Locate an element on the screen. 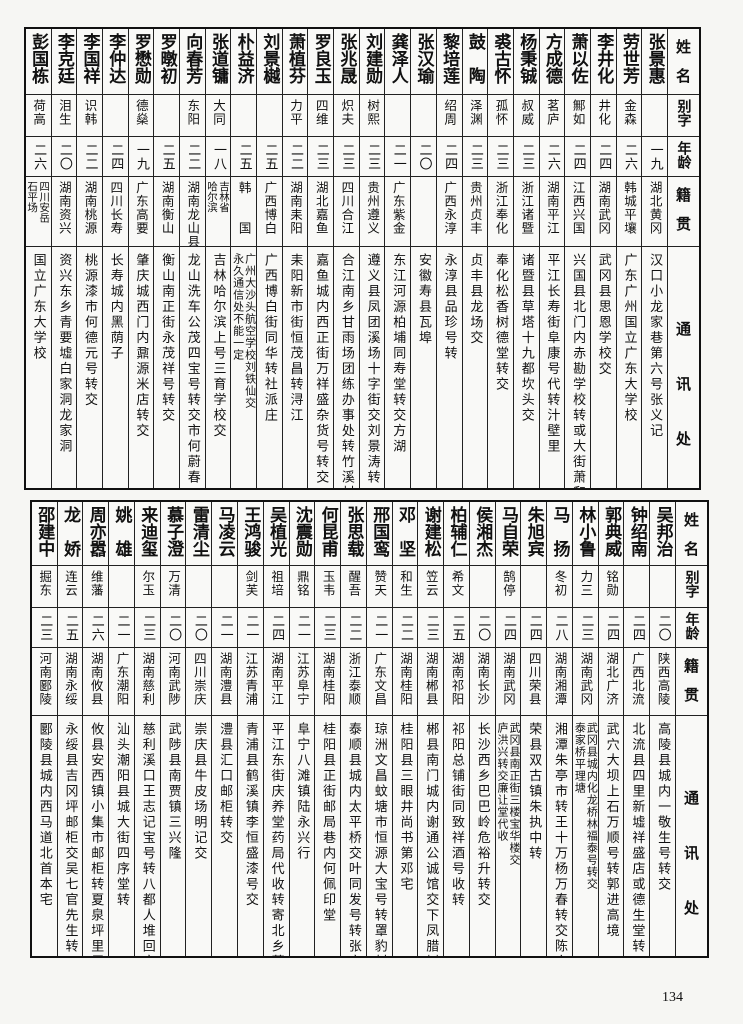 This screenshot has height=1024, width=743. person-column: 张思载 醒吾 二二 浙江泰顺 泰顺县城内太平桥交叶同发号转张宅 is located at coordinates (353, 729).